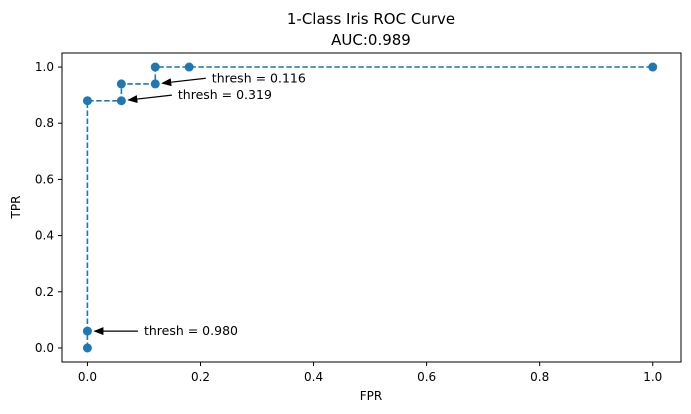 Image resolution: width=691 pixels, height=414 pixels. I want to click on annotation-text: thresh = 0.116, so click(259, 77).